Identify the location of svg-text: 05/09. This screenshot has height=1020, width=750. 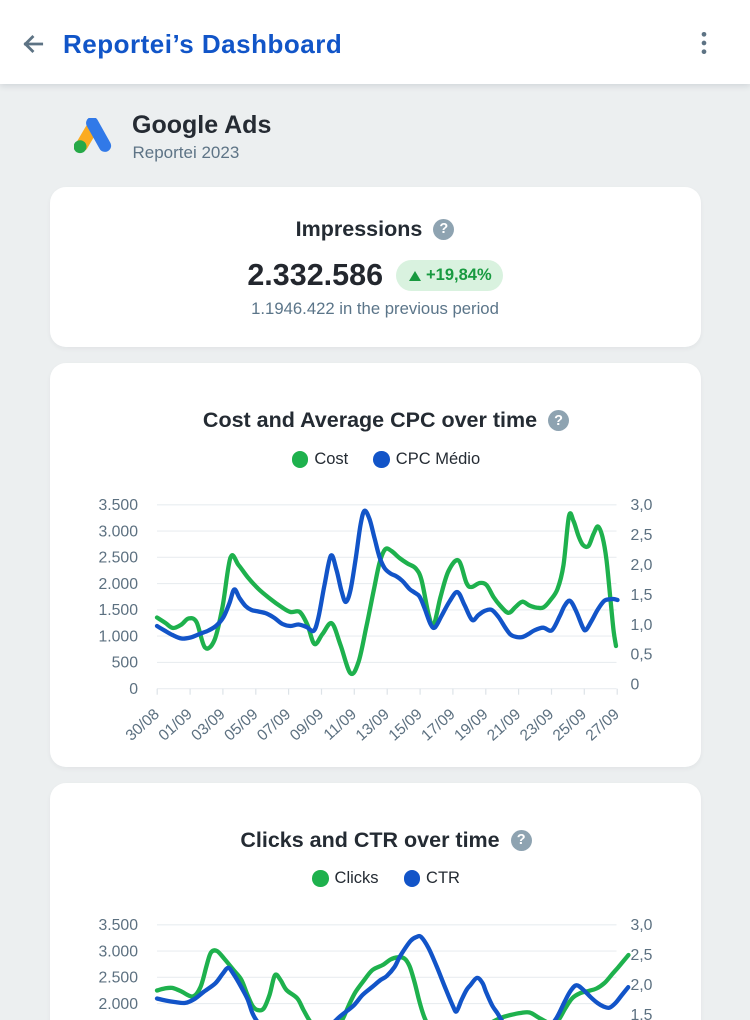
(241, 725).